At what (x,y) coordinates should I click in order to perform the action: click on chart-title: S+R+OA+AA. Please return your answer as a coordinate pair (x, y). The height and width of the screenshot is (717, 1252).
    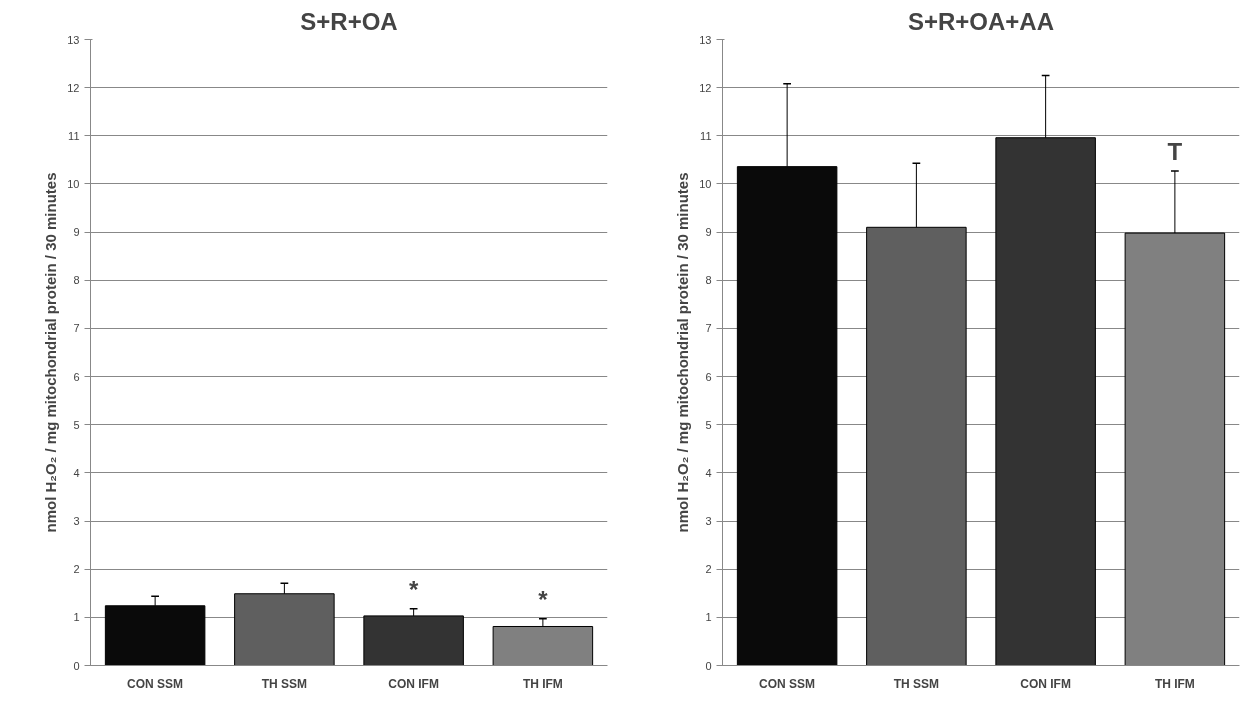
    Looking at the image, I should click on (981, 21).